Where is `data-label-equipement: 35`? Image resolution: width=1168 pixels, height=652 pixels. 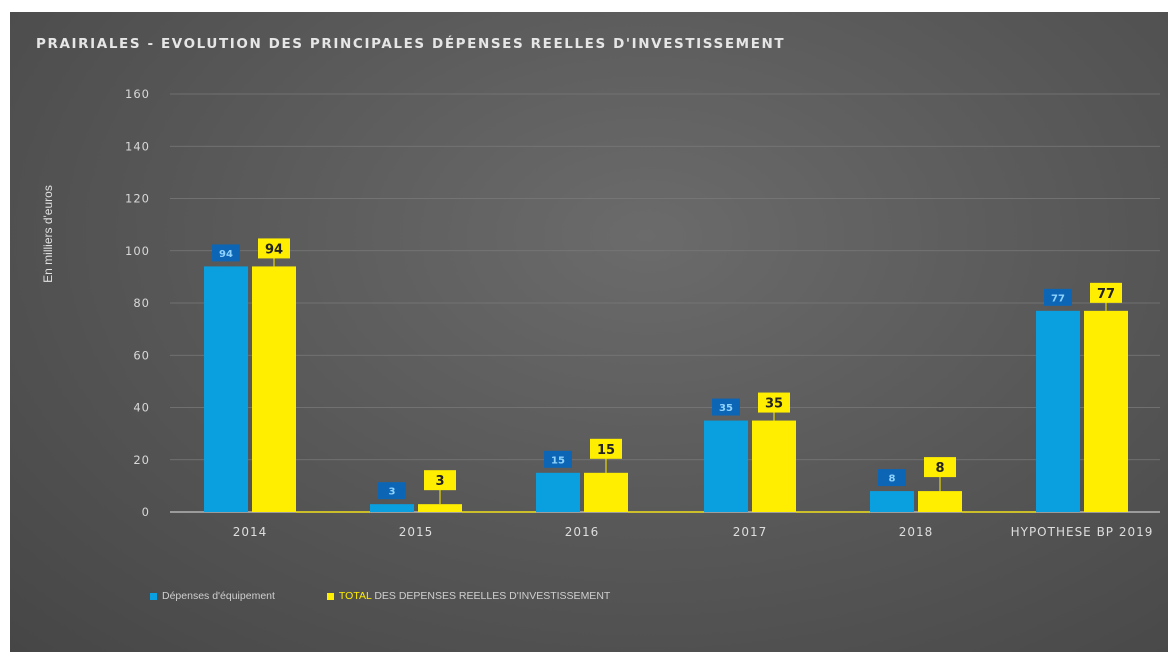 data-label-equipement: 35 is located at coordinates (726, 408).